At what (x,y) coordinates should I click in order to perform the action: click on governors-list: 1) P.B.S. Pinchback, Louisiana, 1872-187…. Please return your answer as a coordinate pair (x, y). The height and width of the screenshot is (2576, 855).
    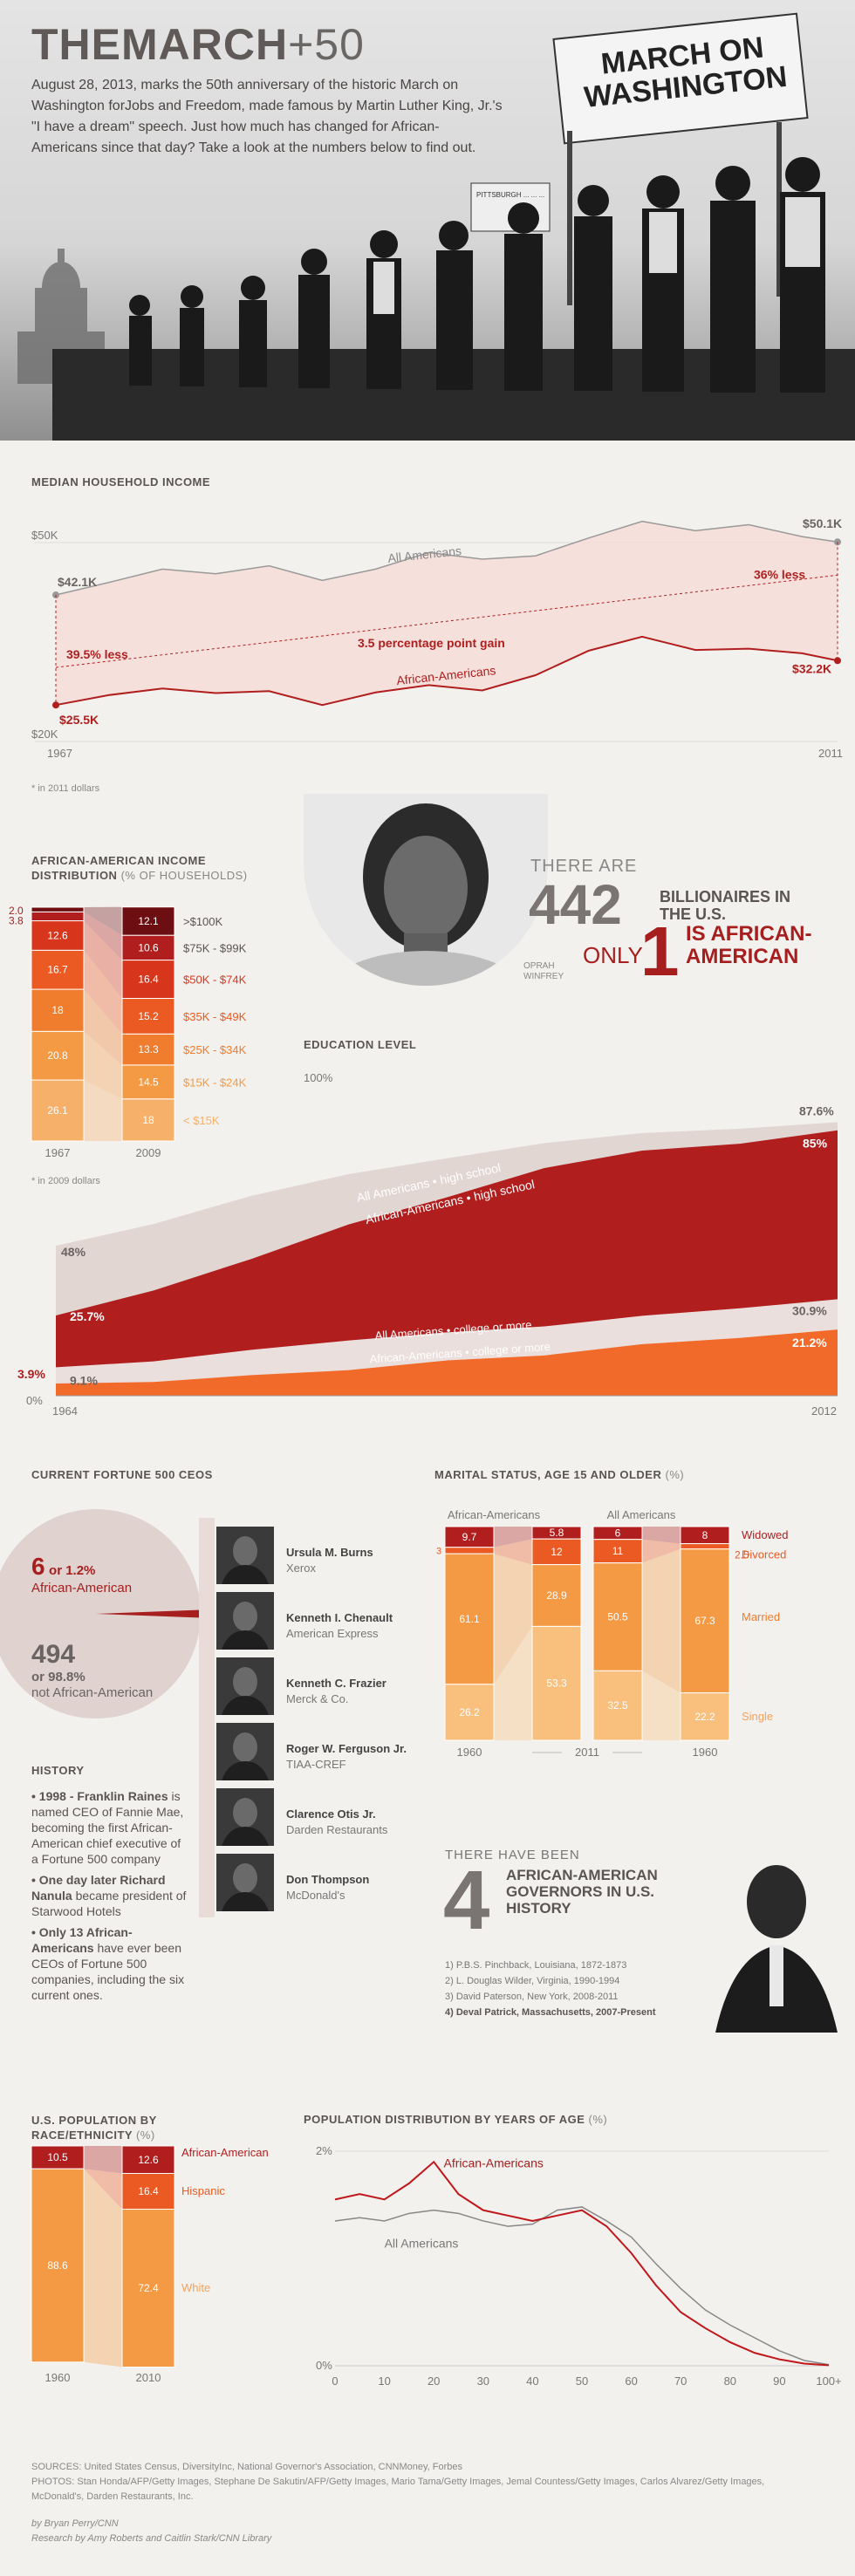
    Looking at the image, I should click on (550, 1989).